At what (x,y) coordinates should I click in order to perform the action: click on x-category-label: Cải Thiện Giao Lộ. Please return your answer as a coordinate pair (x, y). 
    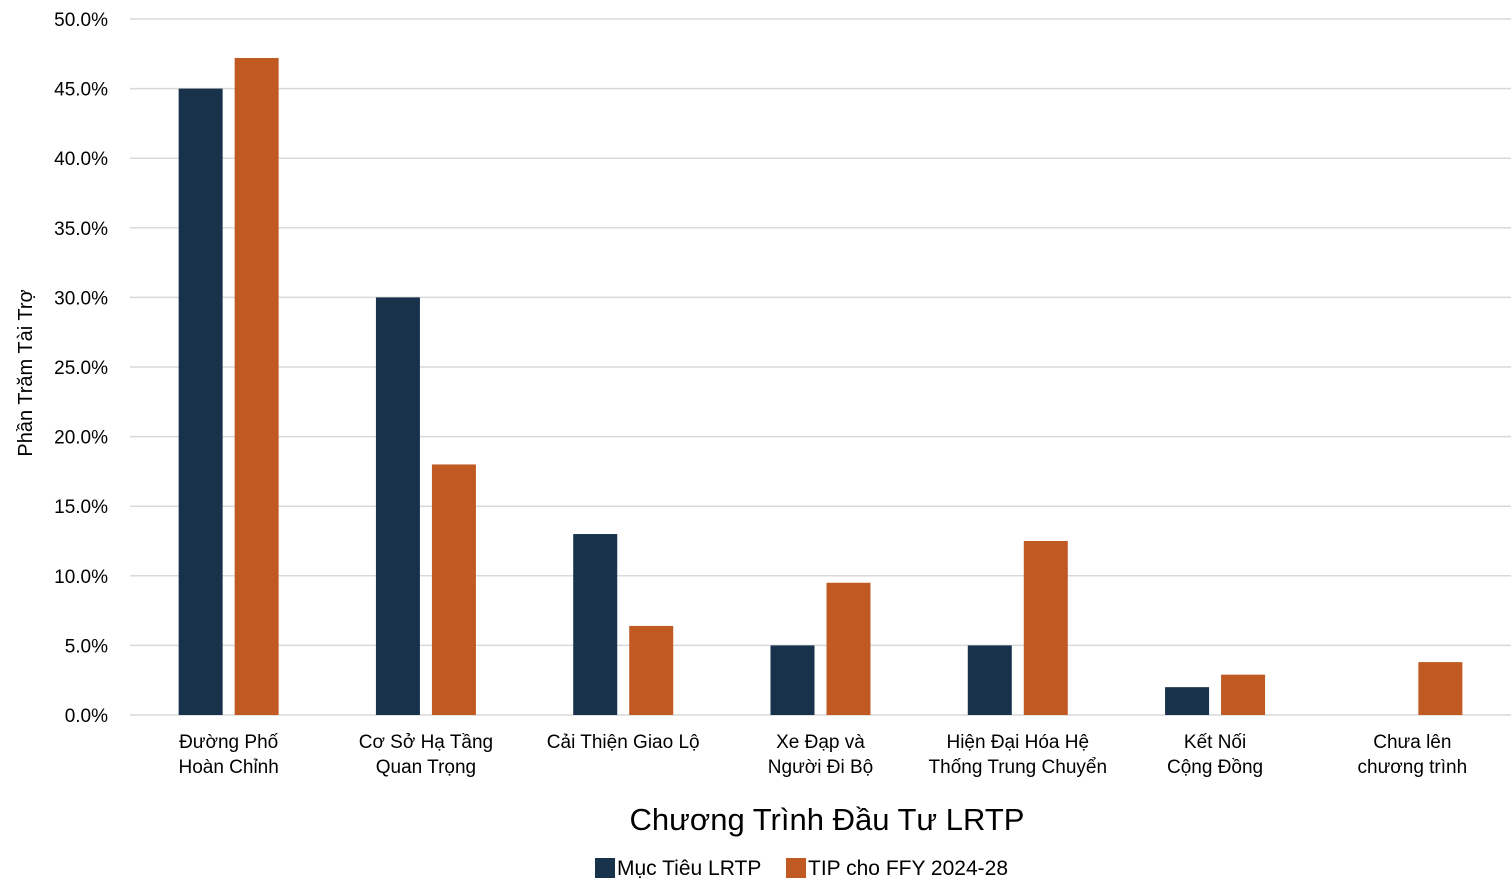
    Looking at the image, I should click on (623, 742).